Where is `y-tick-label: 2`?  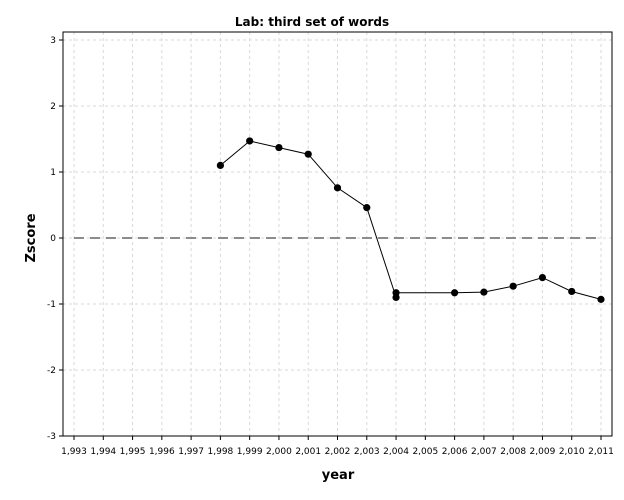
y-tick-label: 2 is located at coordinates (53, 107).